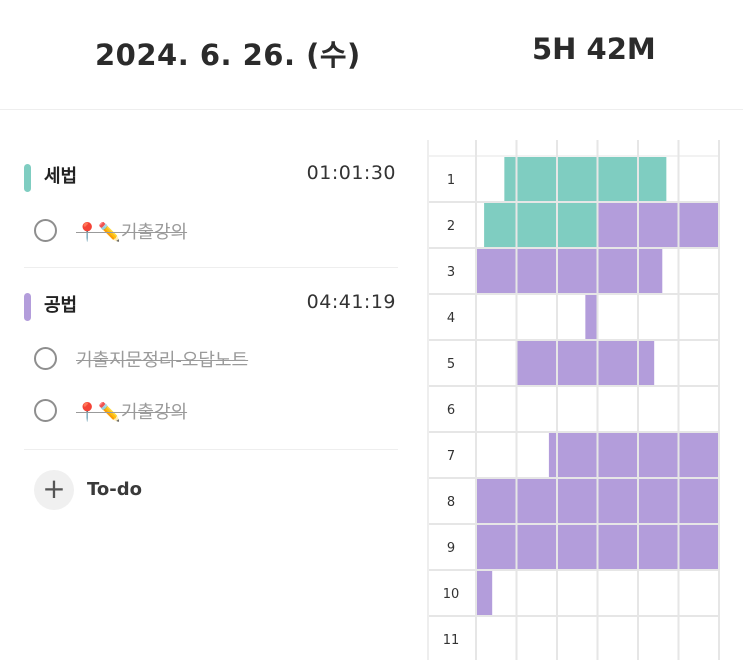 The width and height of the screenshot is (743, 660). I want to click on category-time: 04:41:19, so click(351, 302).